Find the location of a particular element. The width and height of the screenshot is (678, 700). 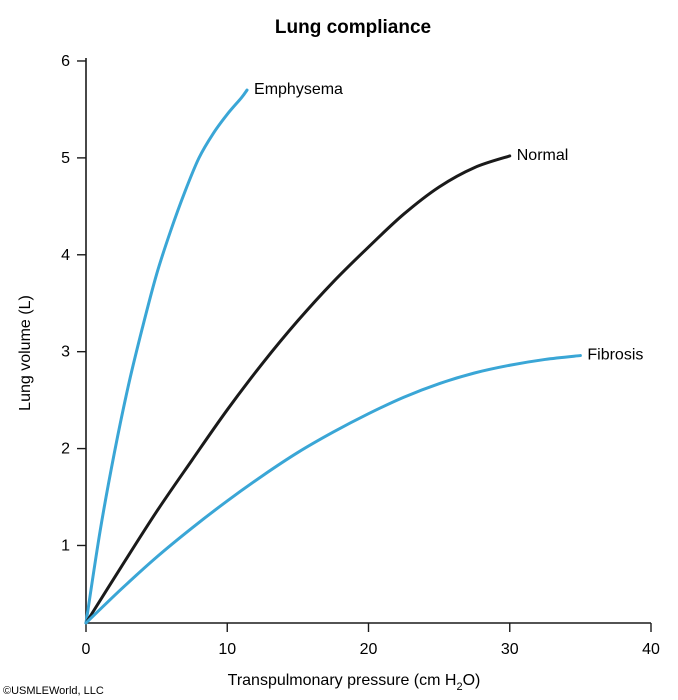

x-tick-label: 0 is located at coordinates (86, 649).